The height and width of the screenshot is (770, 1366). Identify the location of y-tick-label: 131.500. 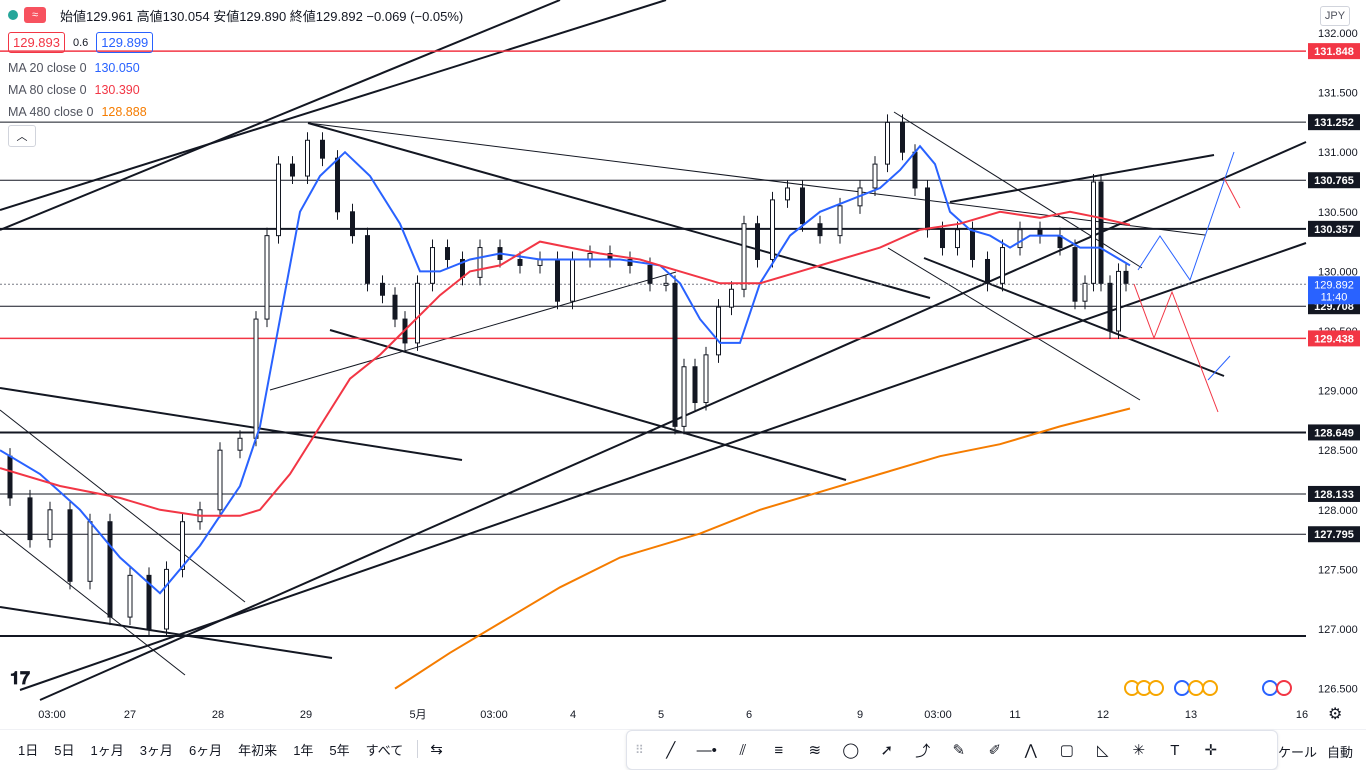
(1338, 94).